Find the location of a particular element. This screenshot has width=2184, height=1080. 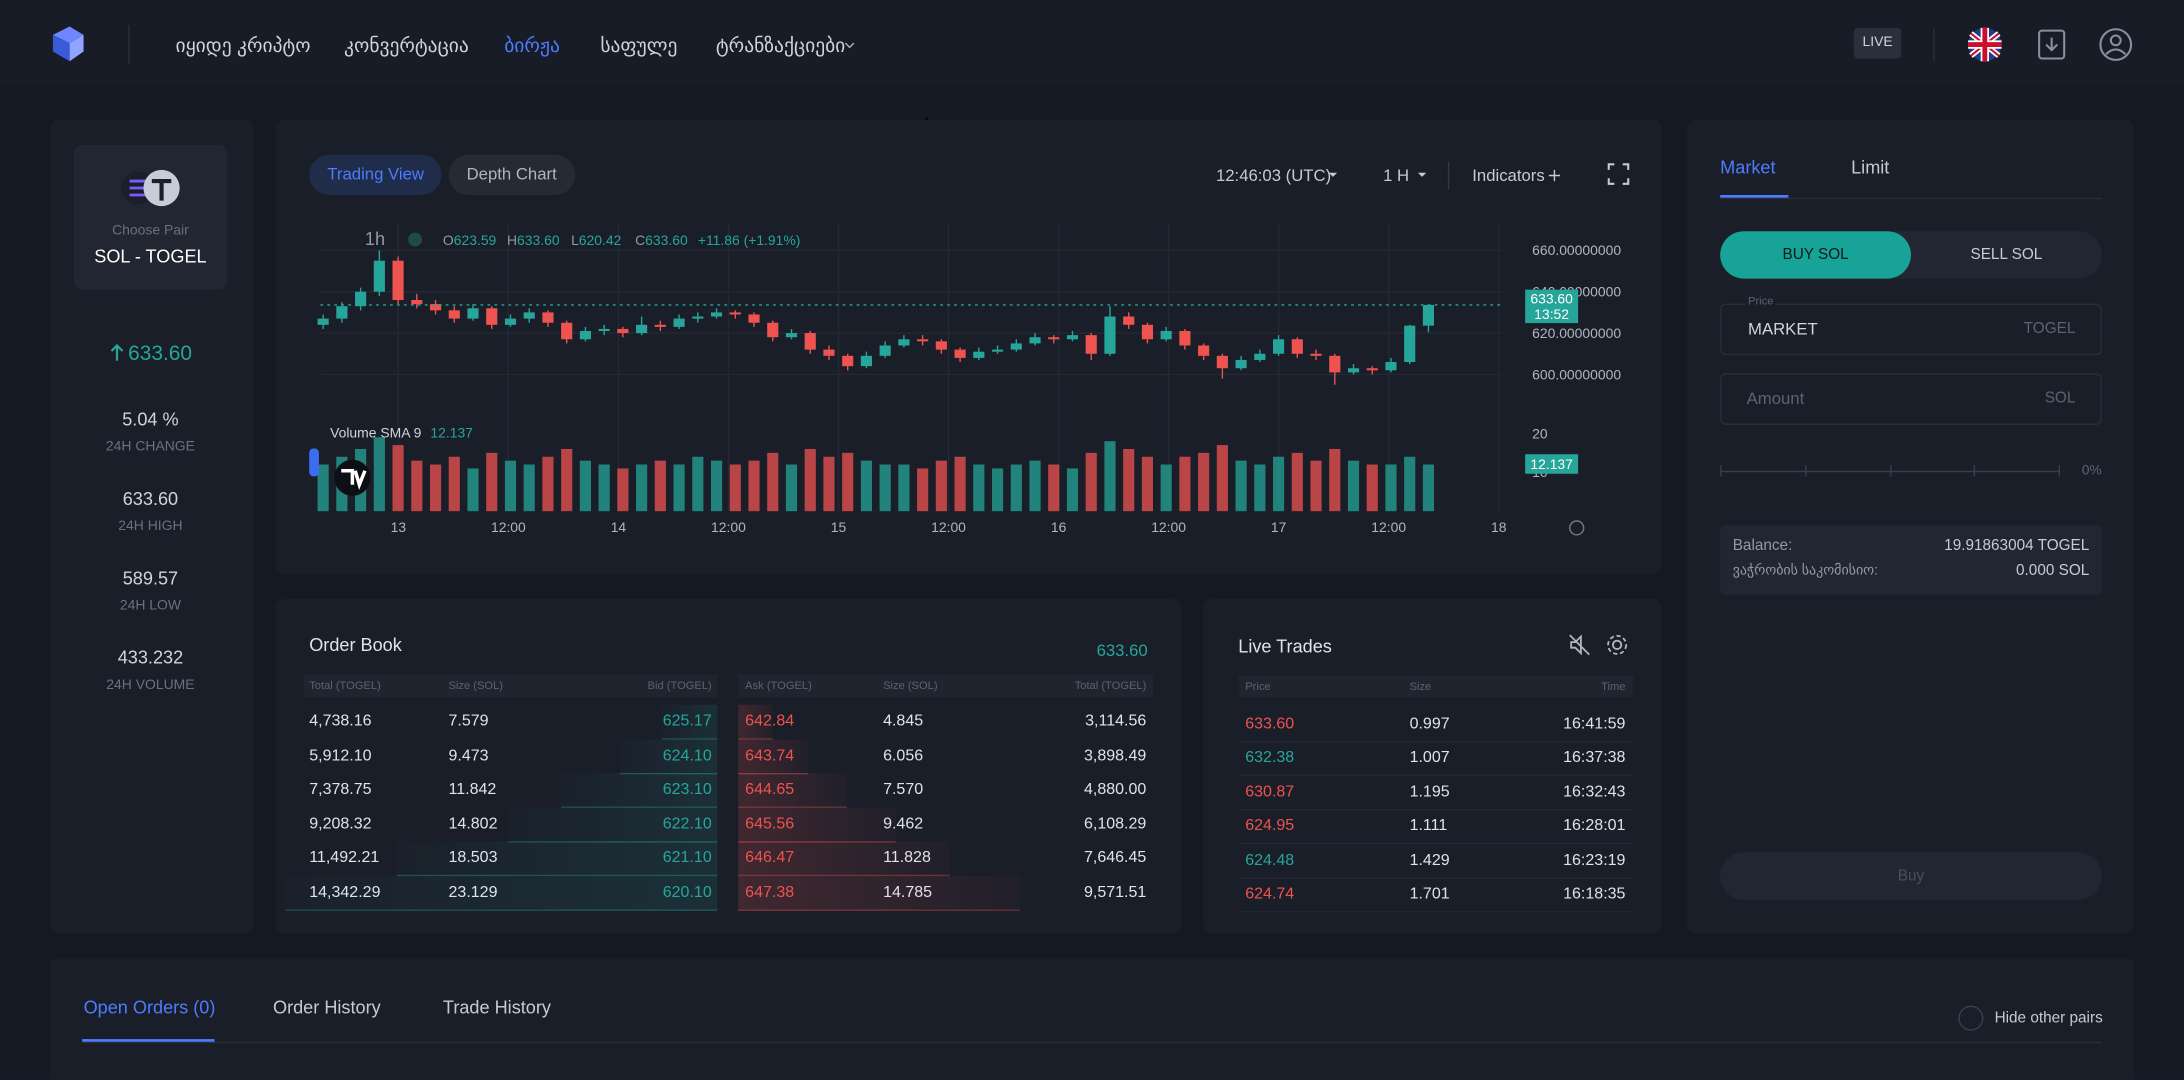

nav-link: იყიდე კრიპტო is located at coordinates (243, 45).